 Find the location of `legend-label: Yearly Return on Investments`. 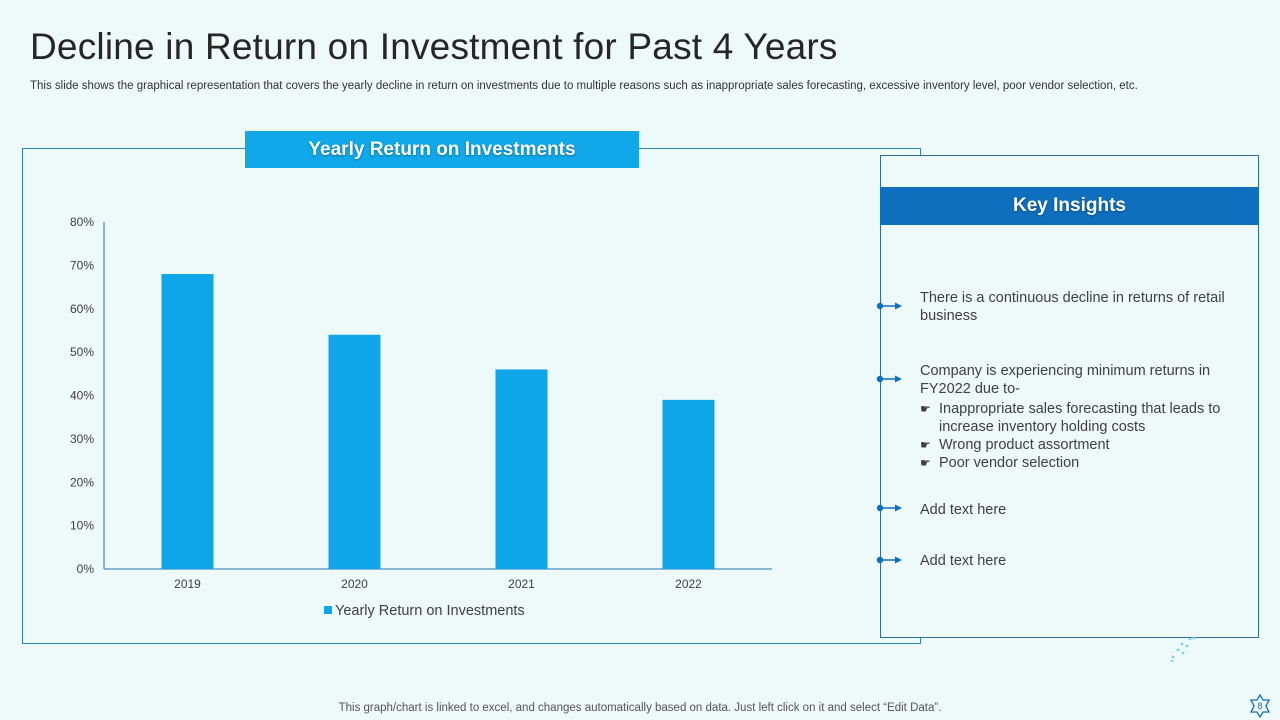

legend-label: Yearly Return on Investments is located at coordinates (430, 611).